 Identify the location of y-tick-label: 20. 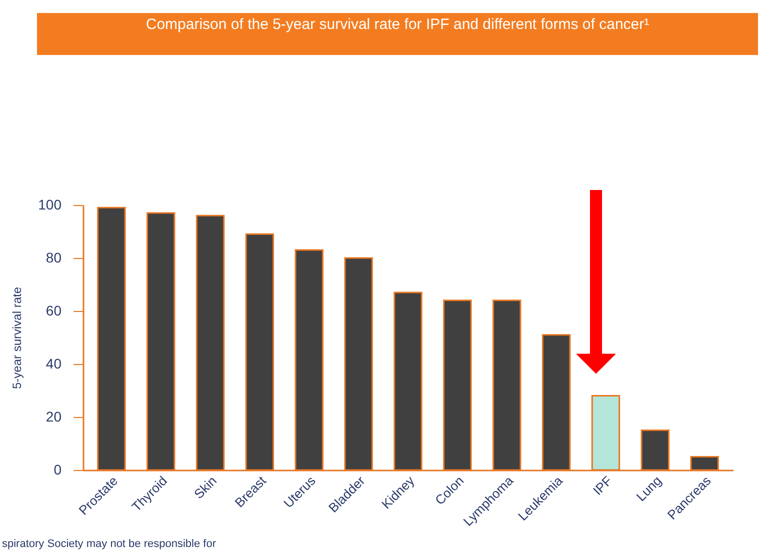
(54, 416).